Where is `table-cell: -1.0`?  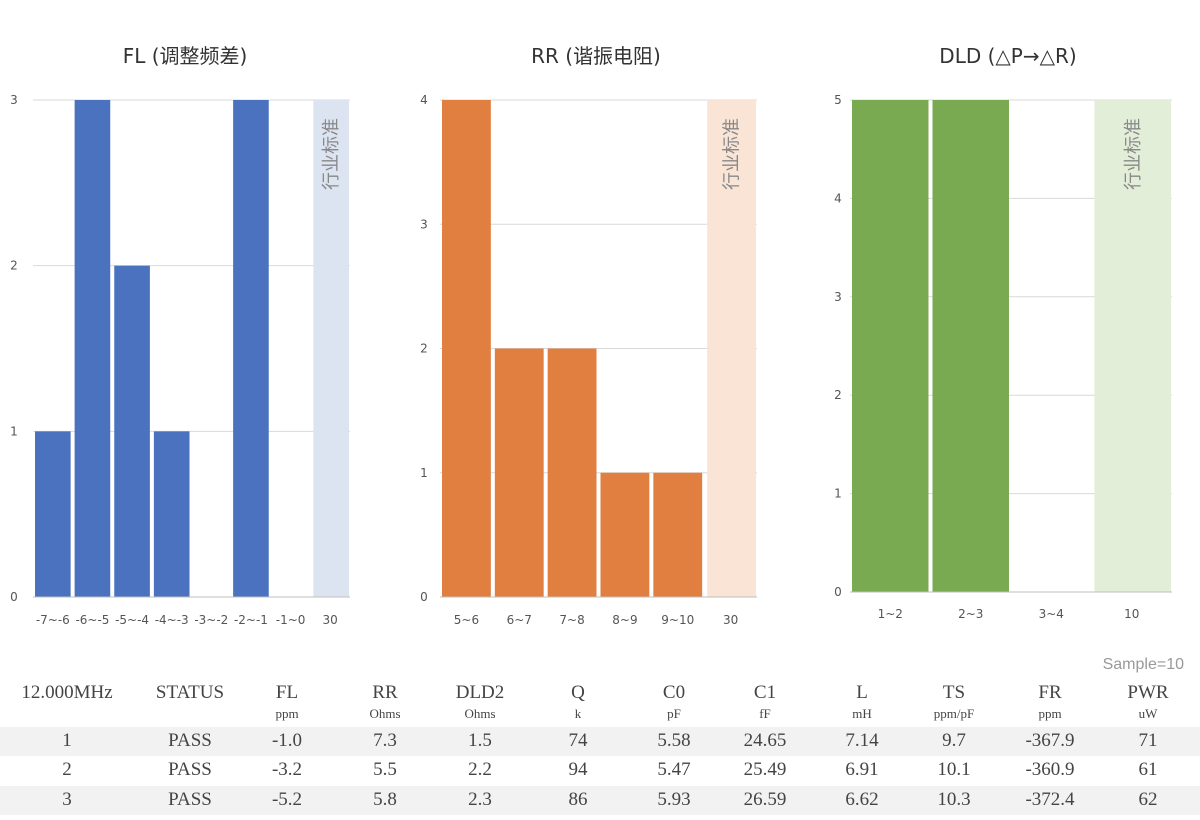 table-cell: -1.0 is located at coordinates (287, 740).